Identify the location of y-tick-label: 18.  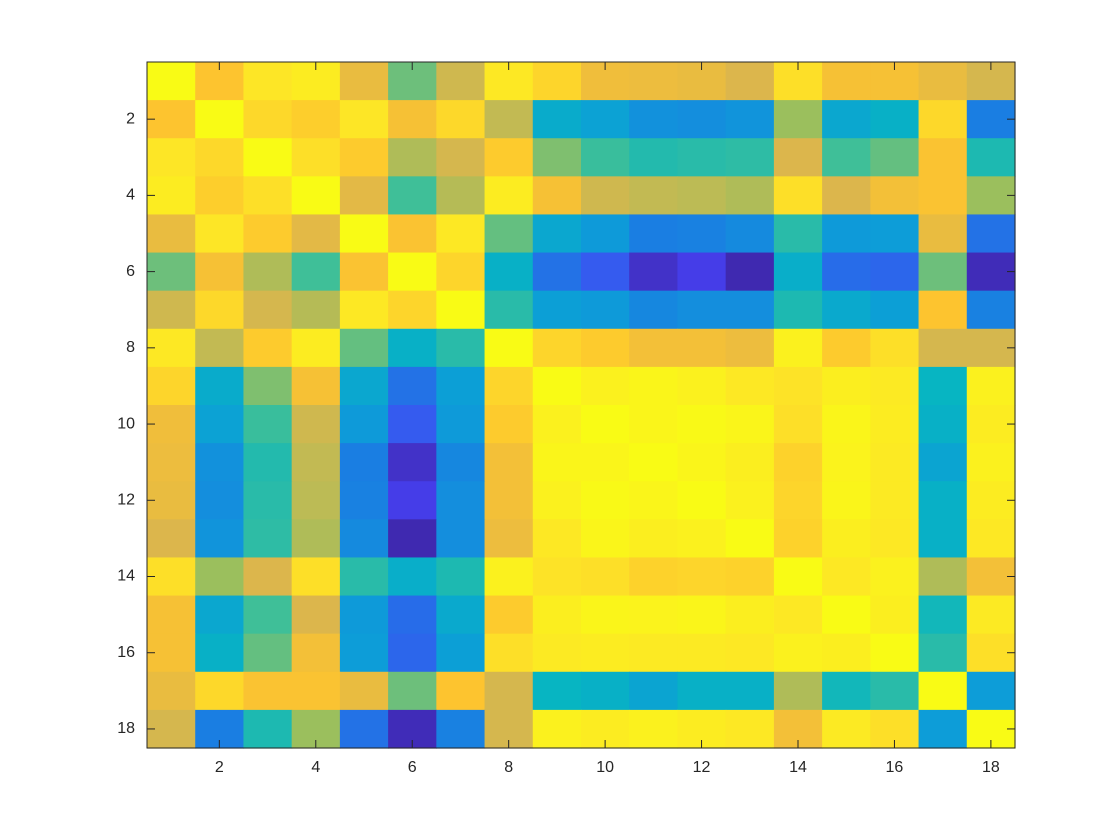
(126, 728).